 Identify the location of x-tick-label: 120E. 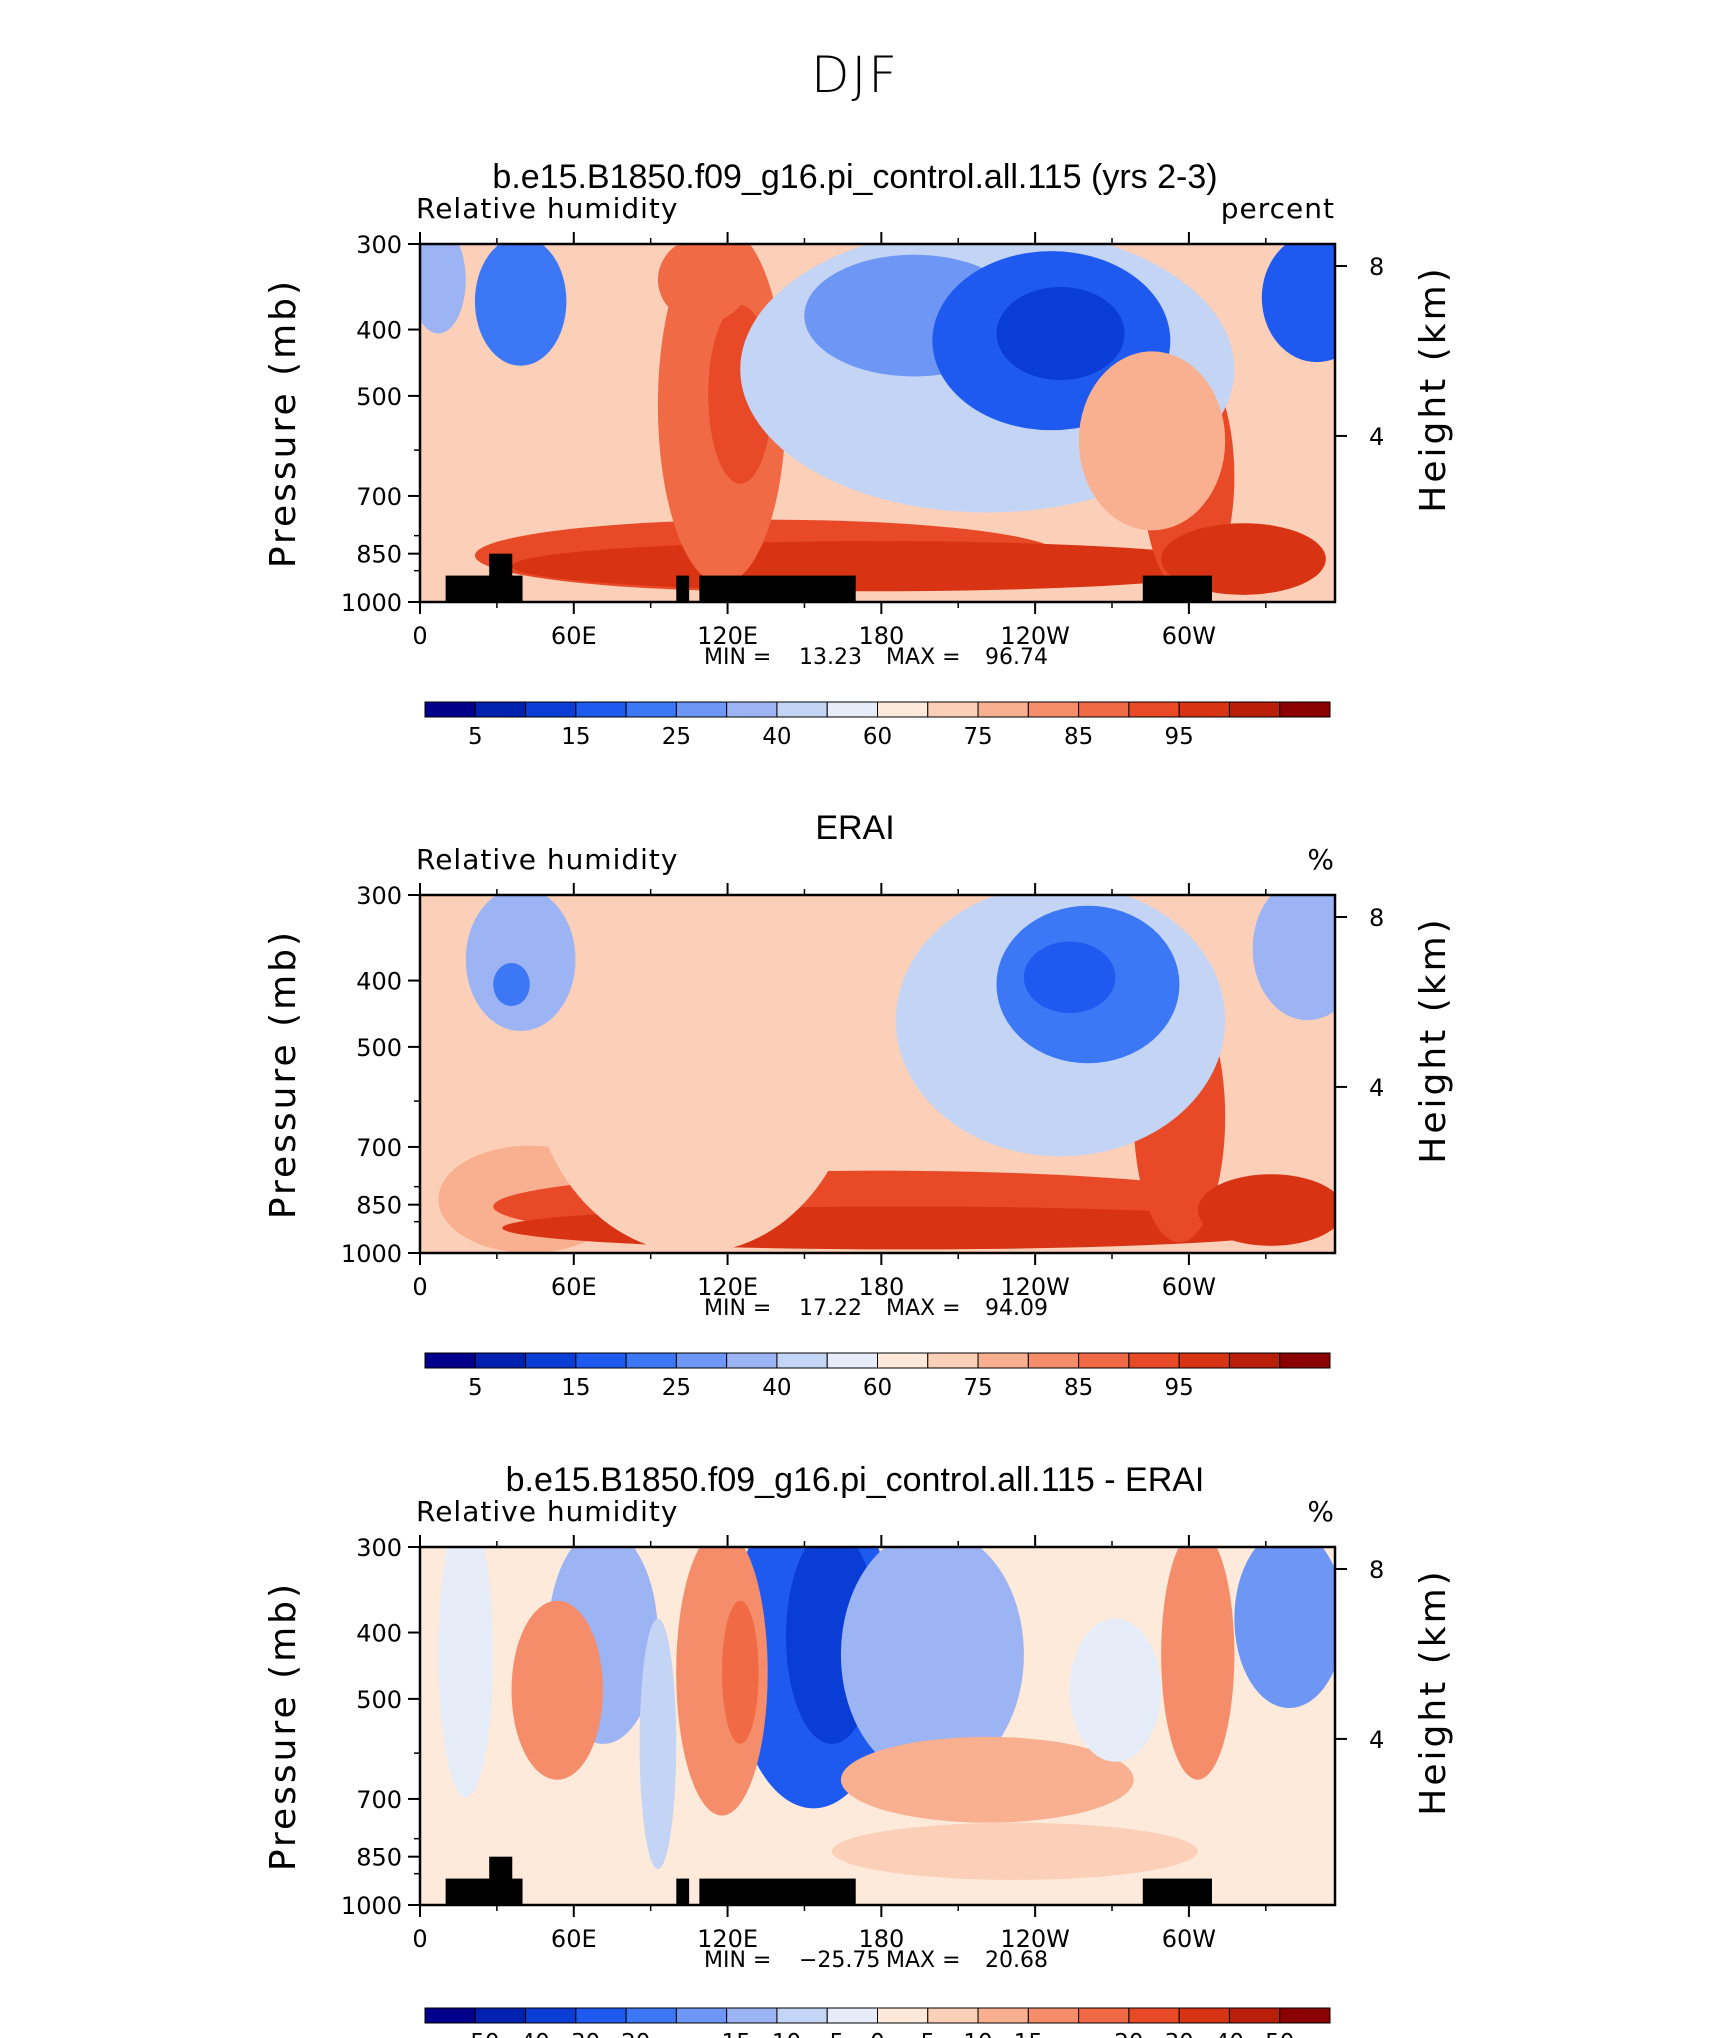
(727, 1939).